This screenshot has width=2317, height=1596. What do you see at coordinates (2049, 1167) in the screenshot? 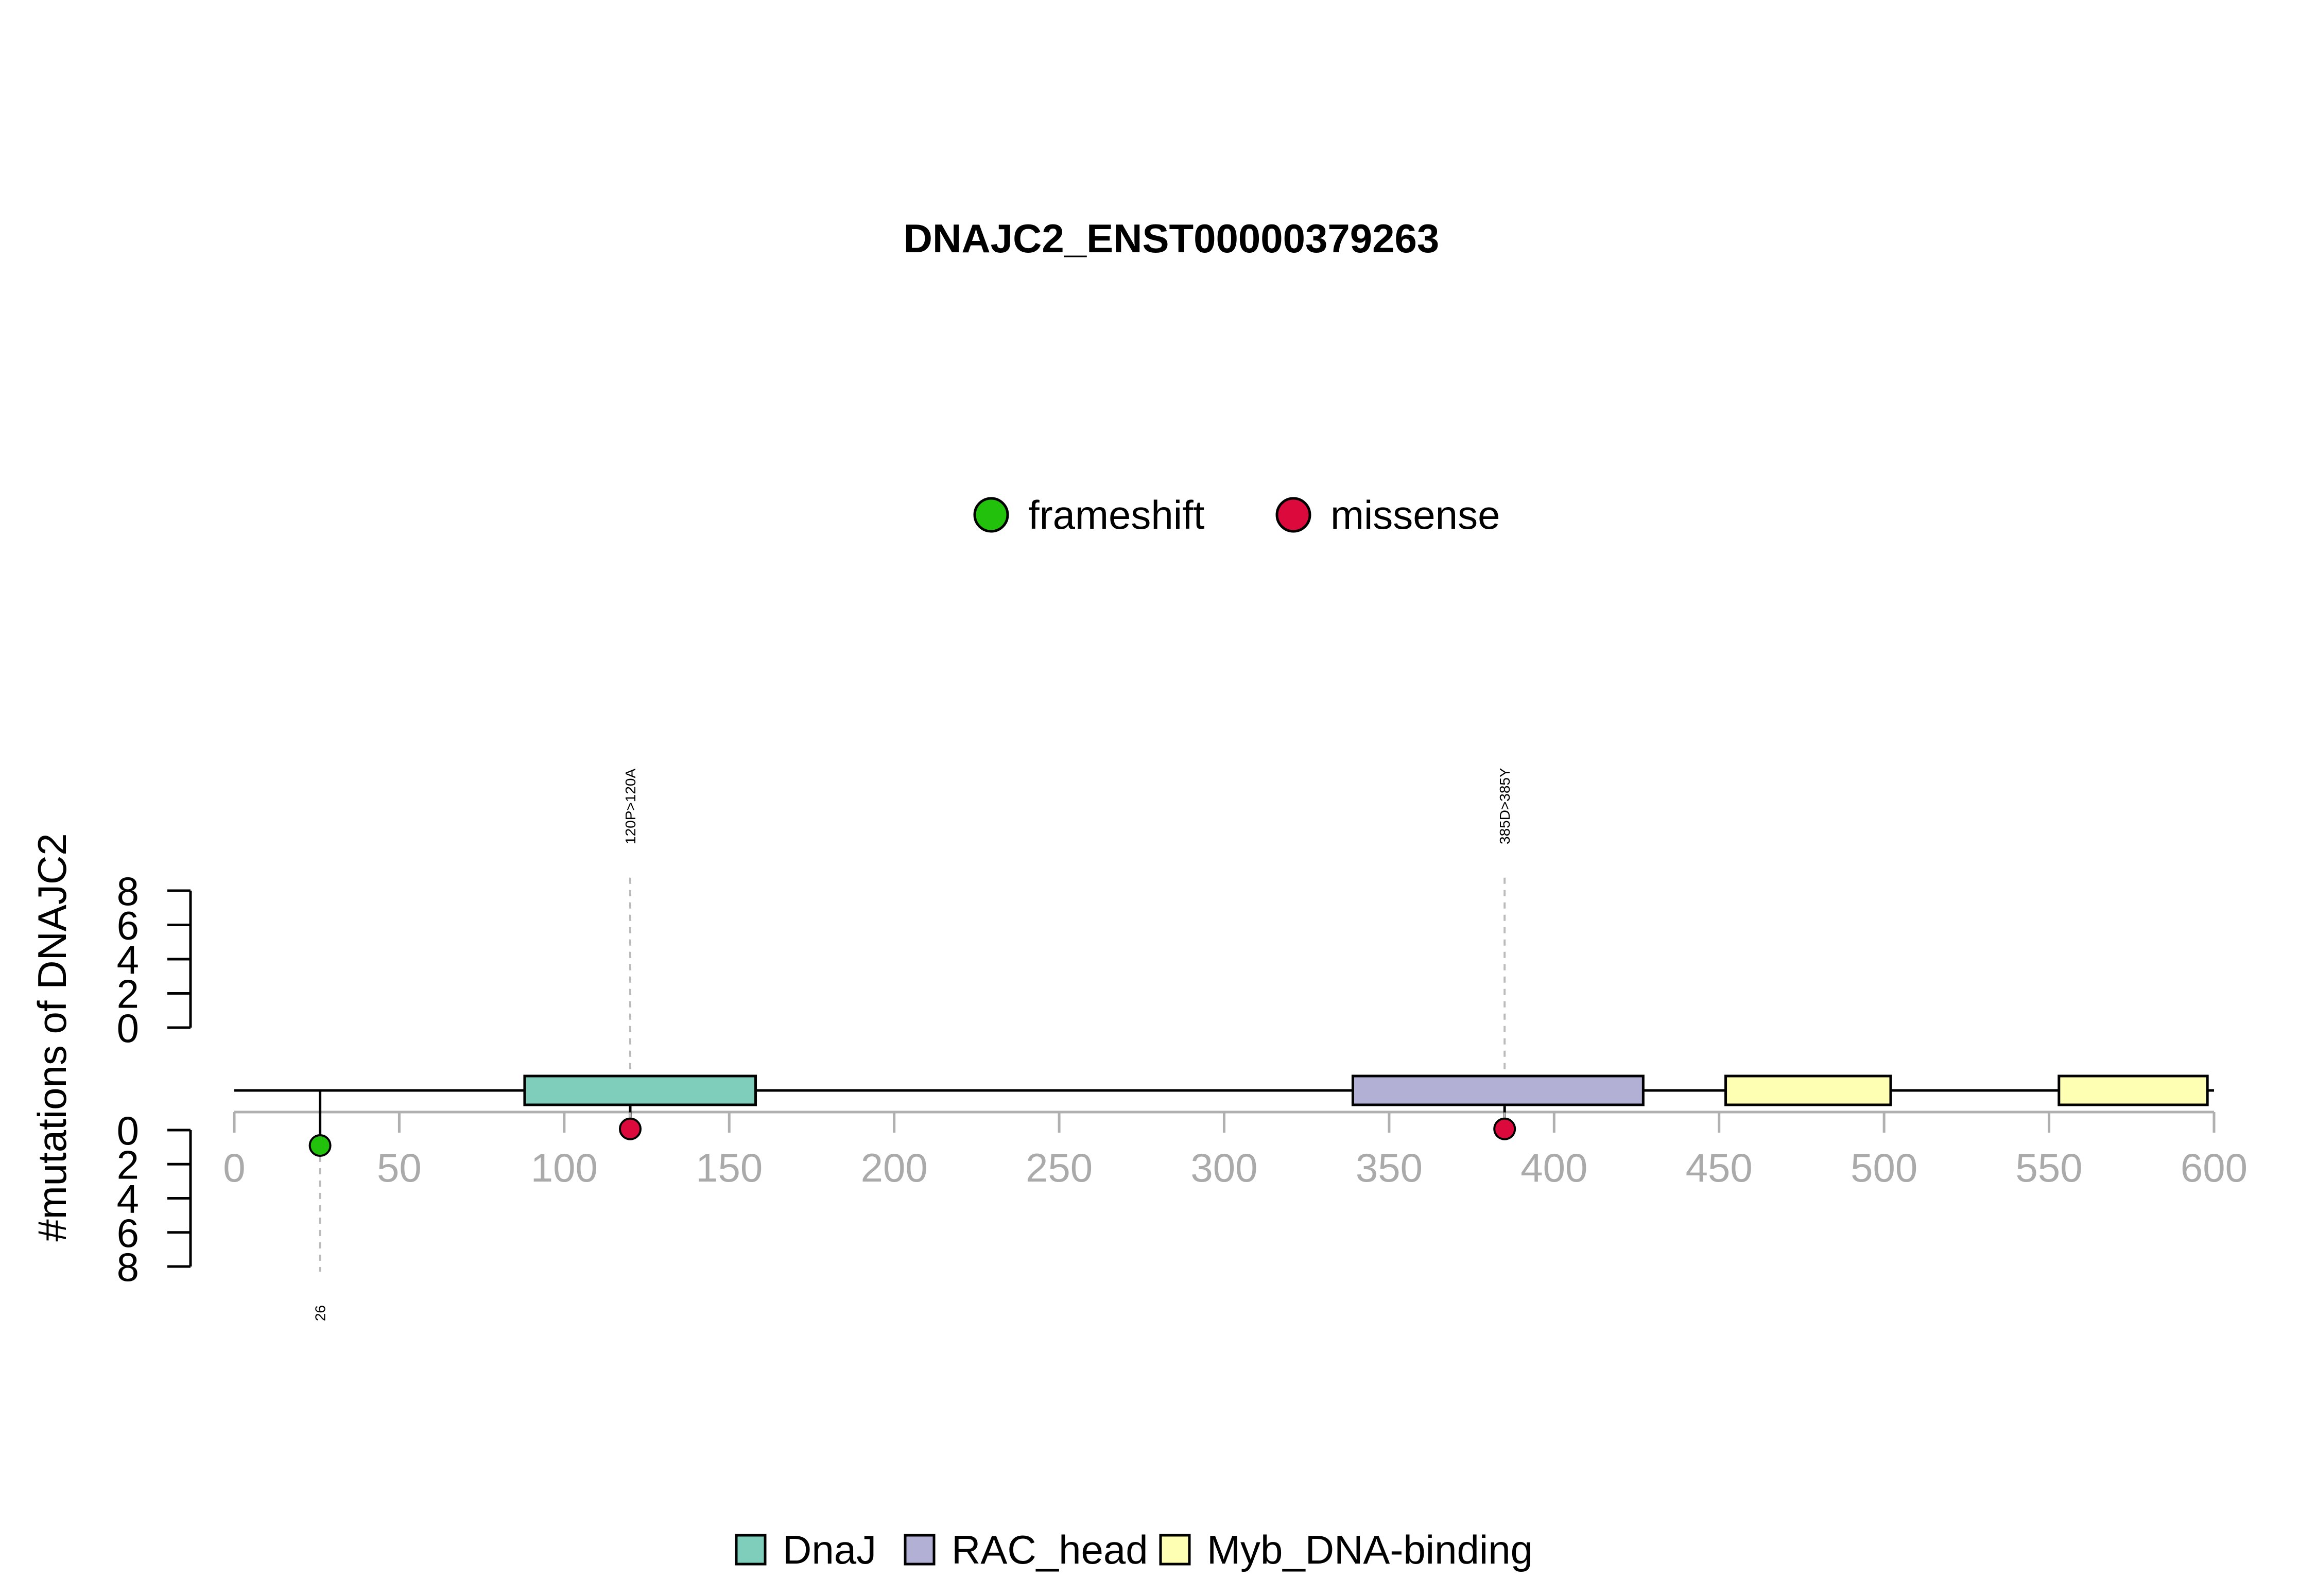
I see `x-tick-label: 550` at bounding box center [2049, 1167].